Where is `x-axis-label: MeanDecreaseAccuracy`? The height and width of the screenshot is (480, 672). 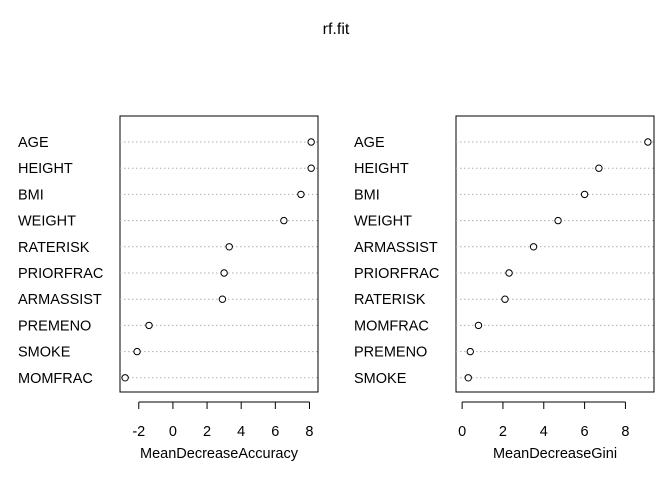
x-axis-label: MeanDecreaseAccuracy is located at coordinates (219, 454).